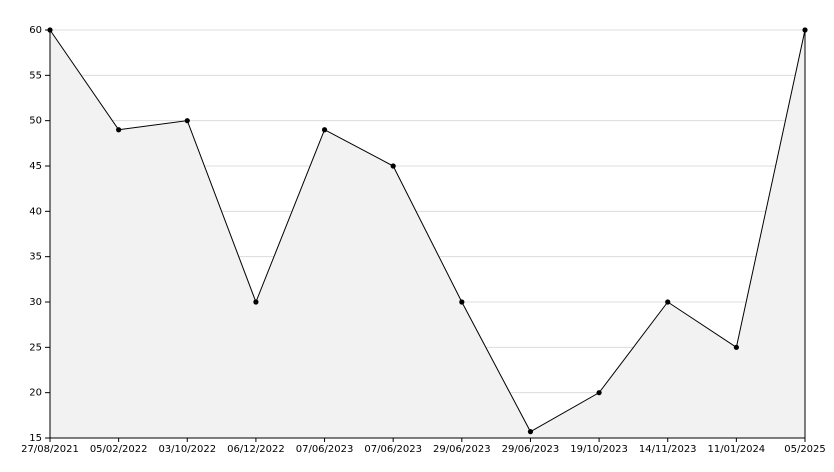 This screenshot has width=834, height=472. Describe the element at coordinates (35, 166) in the screenshot. I see `y-tick-label: 45` at that location.